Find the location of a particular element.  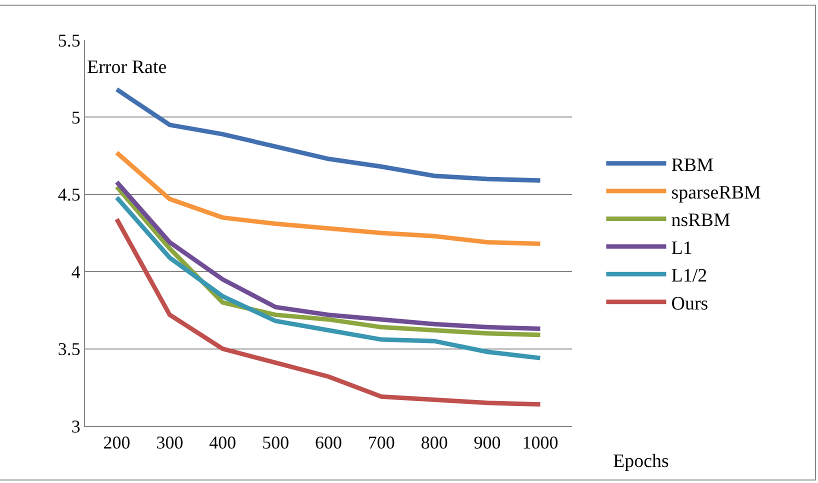

y-tick-label: 3 is located at coordinates (75, 426).